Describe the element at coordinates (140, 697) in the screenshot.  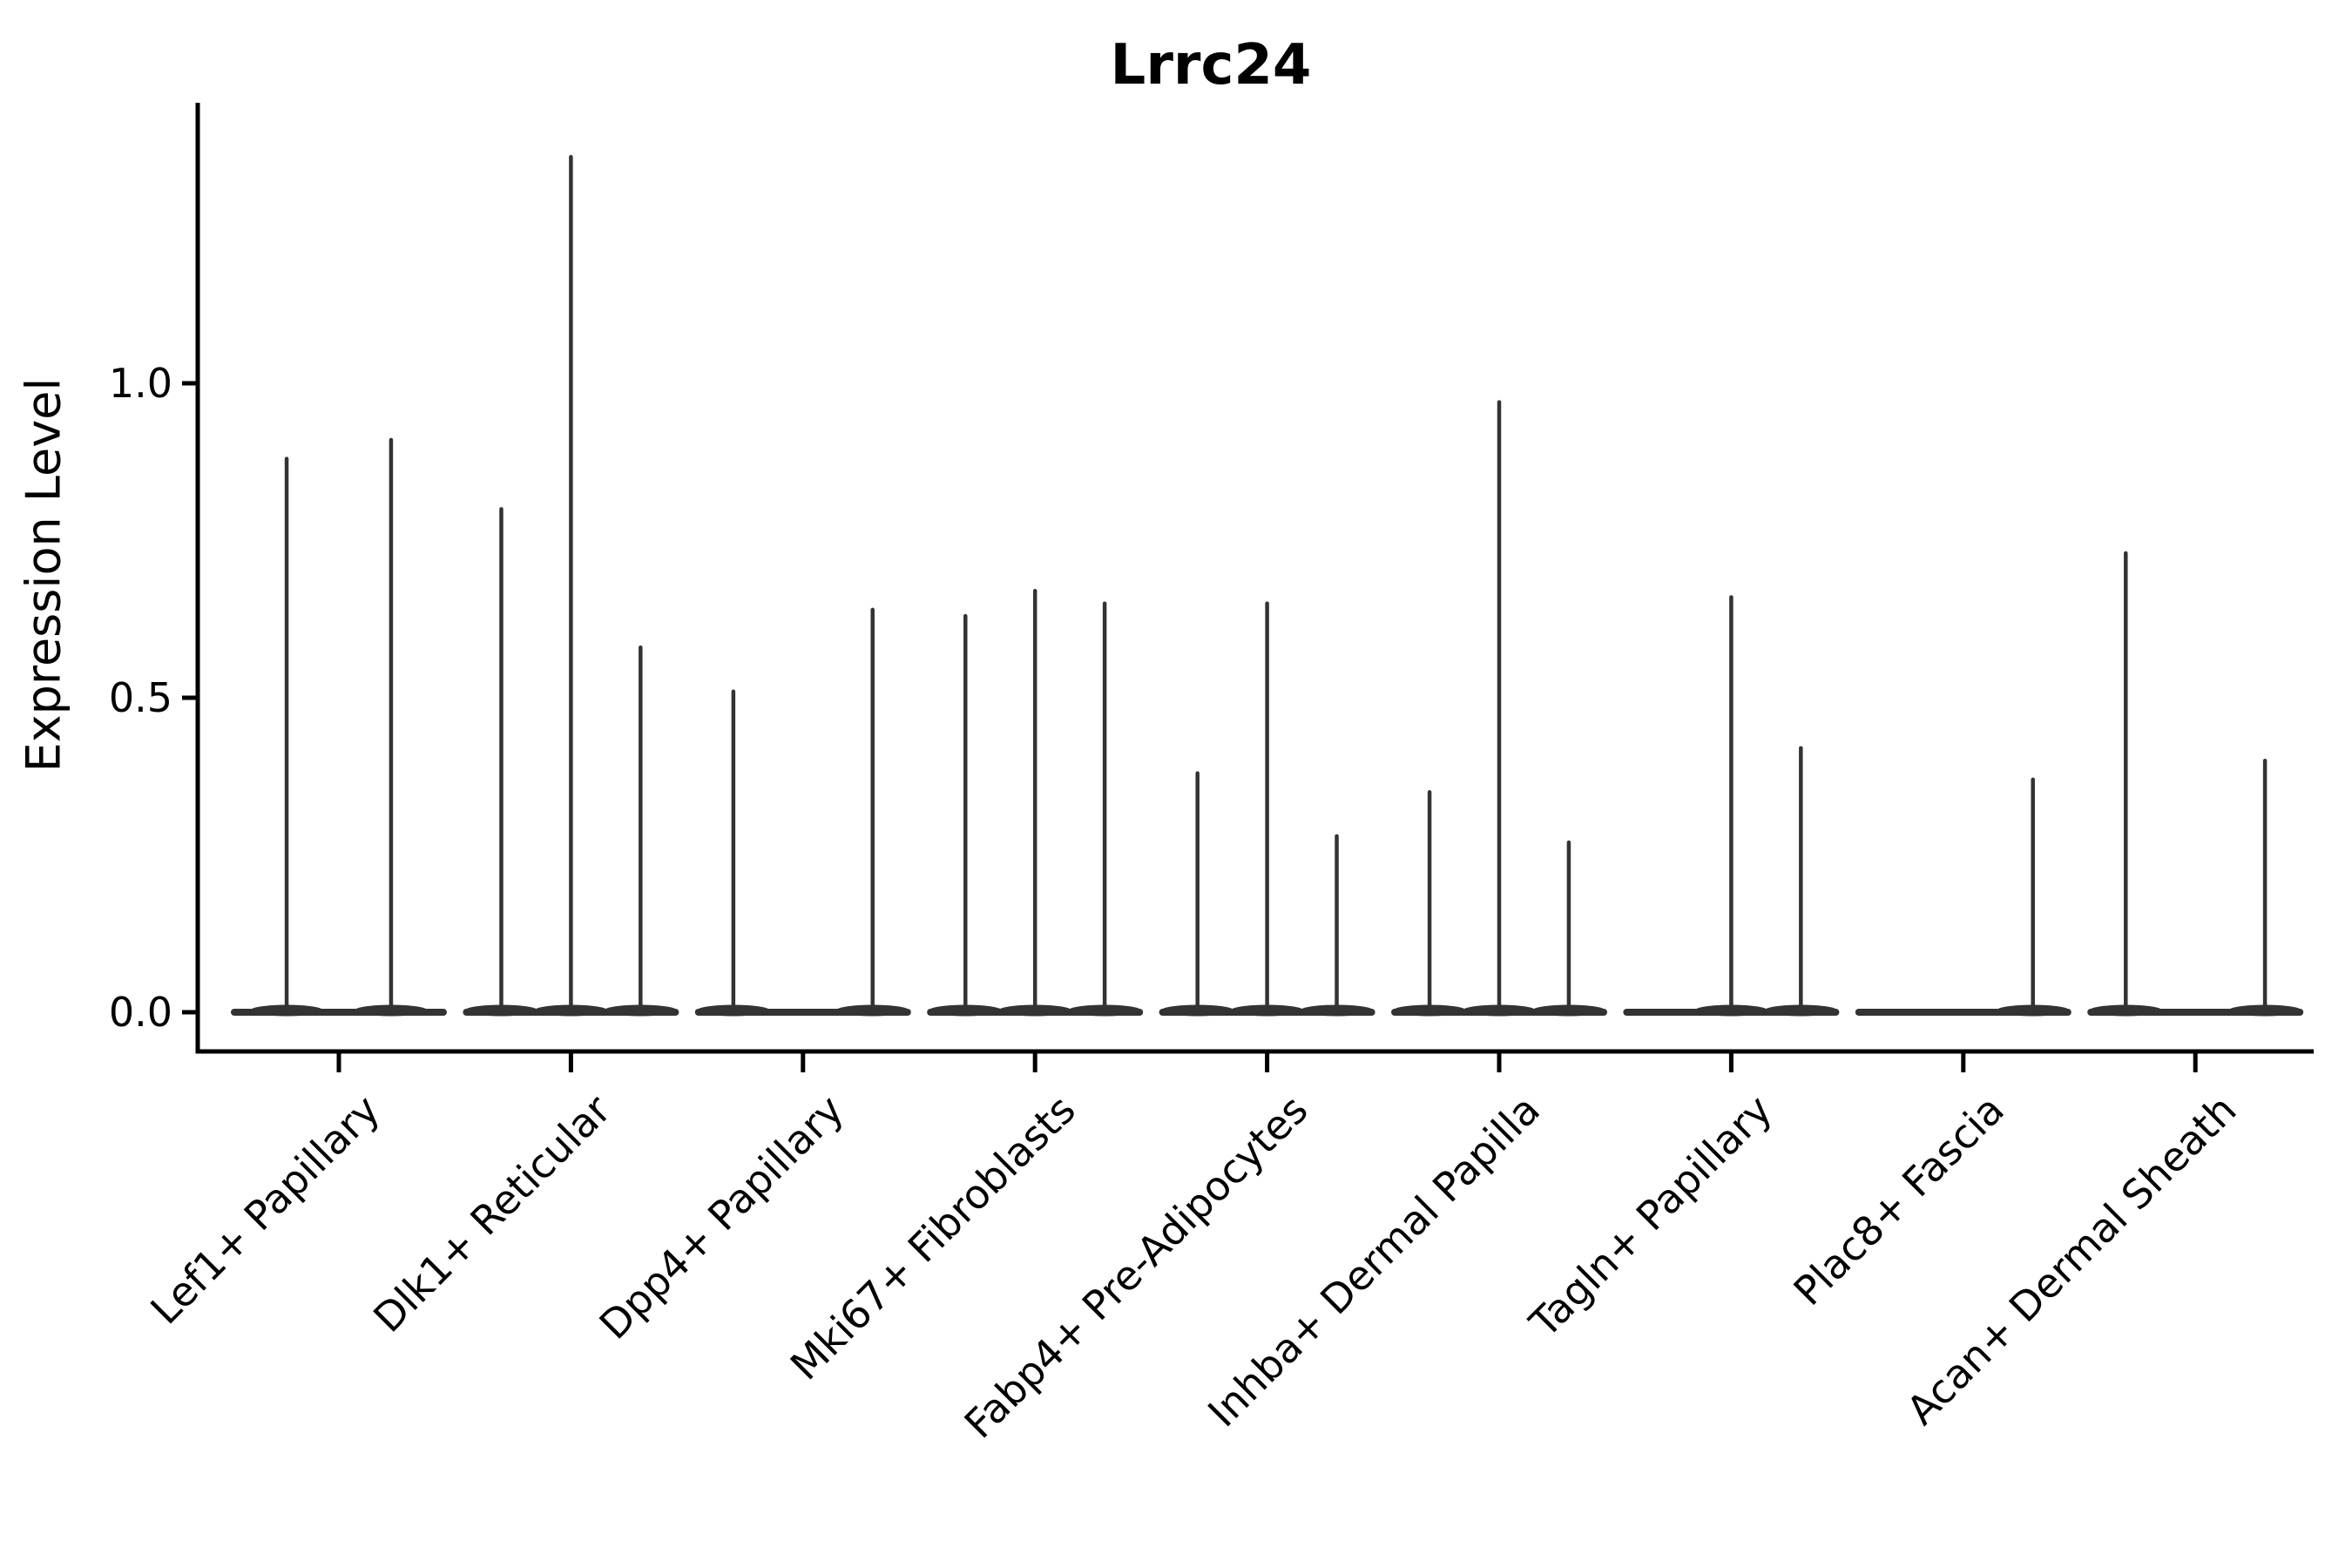
I see `y-tick-label-0.5: 0.5` at that location.